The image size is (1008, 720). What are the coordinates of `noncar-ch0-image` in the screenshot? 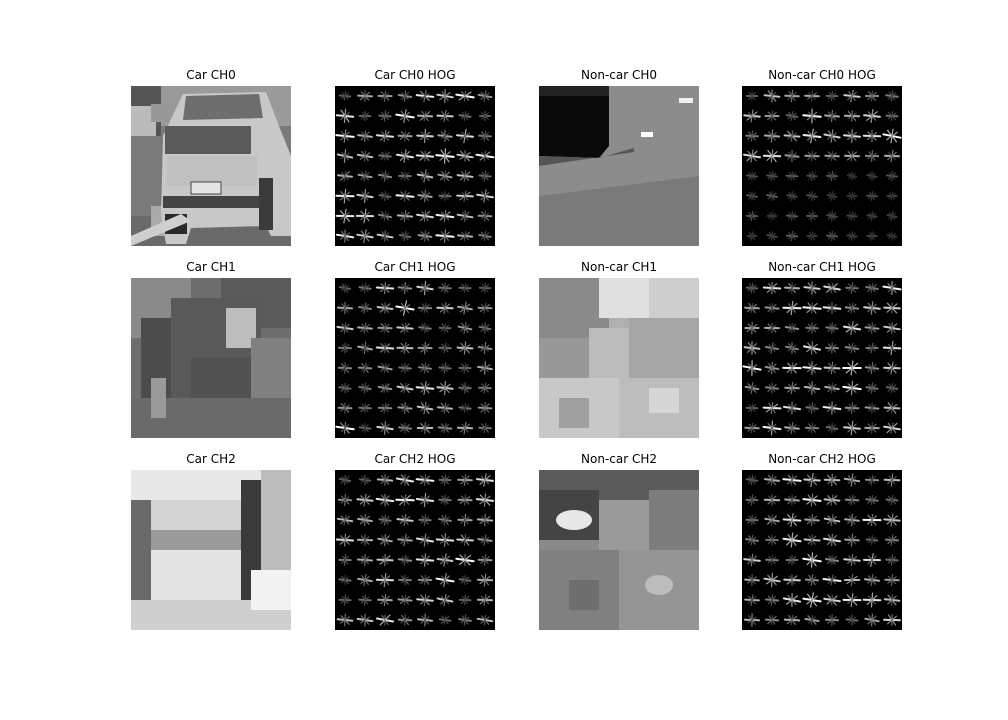 It's located at (619, 166).